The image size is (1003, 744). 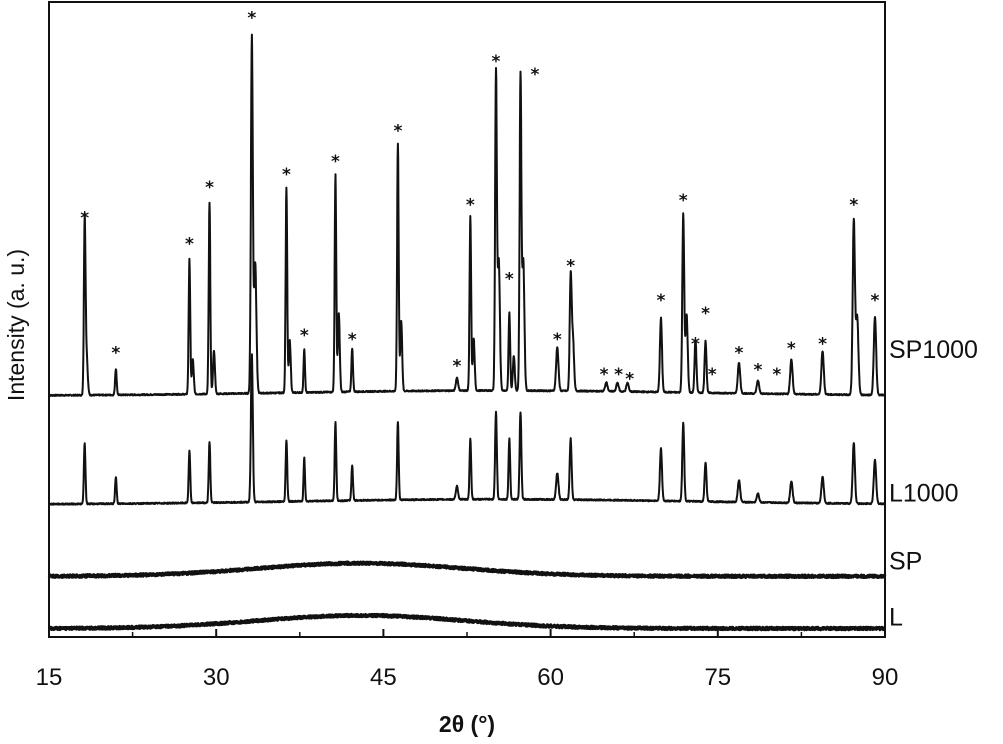 I want to click on x-axis-title: 2θ (°), so click(x=467, y=724).